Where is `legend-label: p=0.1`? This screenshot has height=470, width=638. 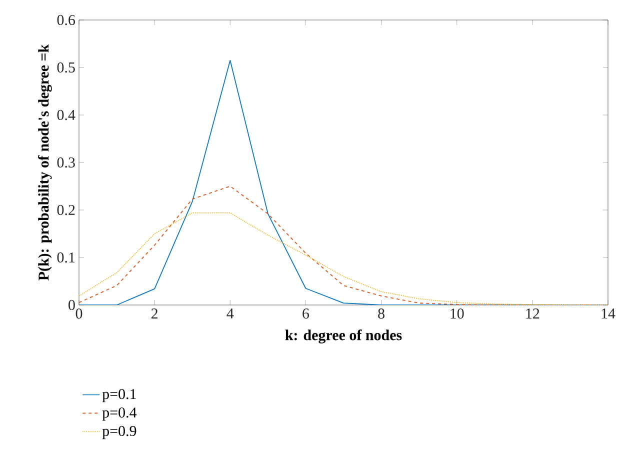 legend-label: p=0.1 is located at coordinates (119, 395).